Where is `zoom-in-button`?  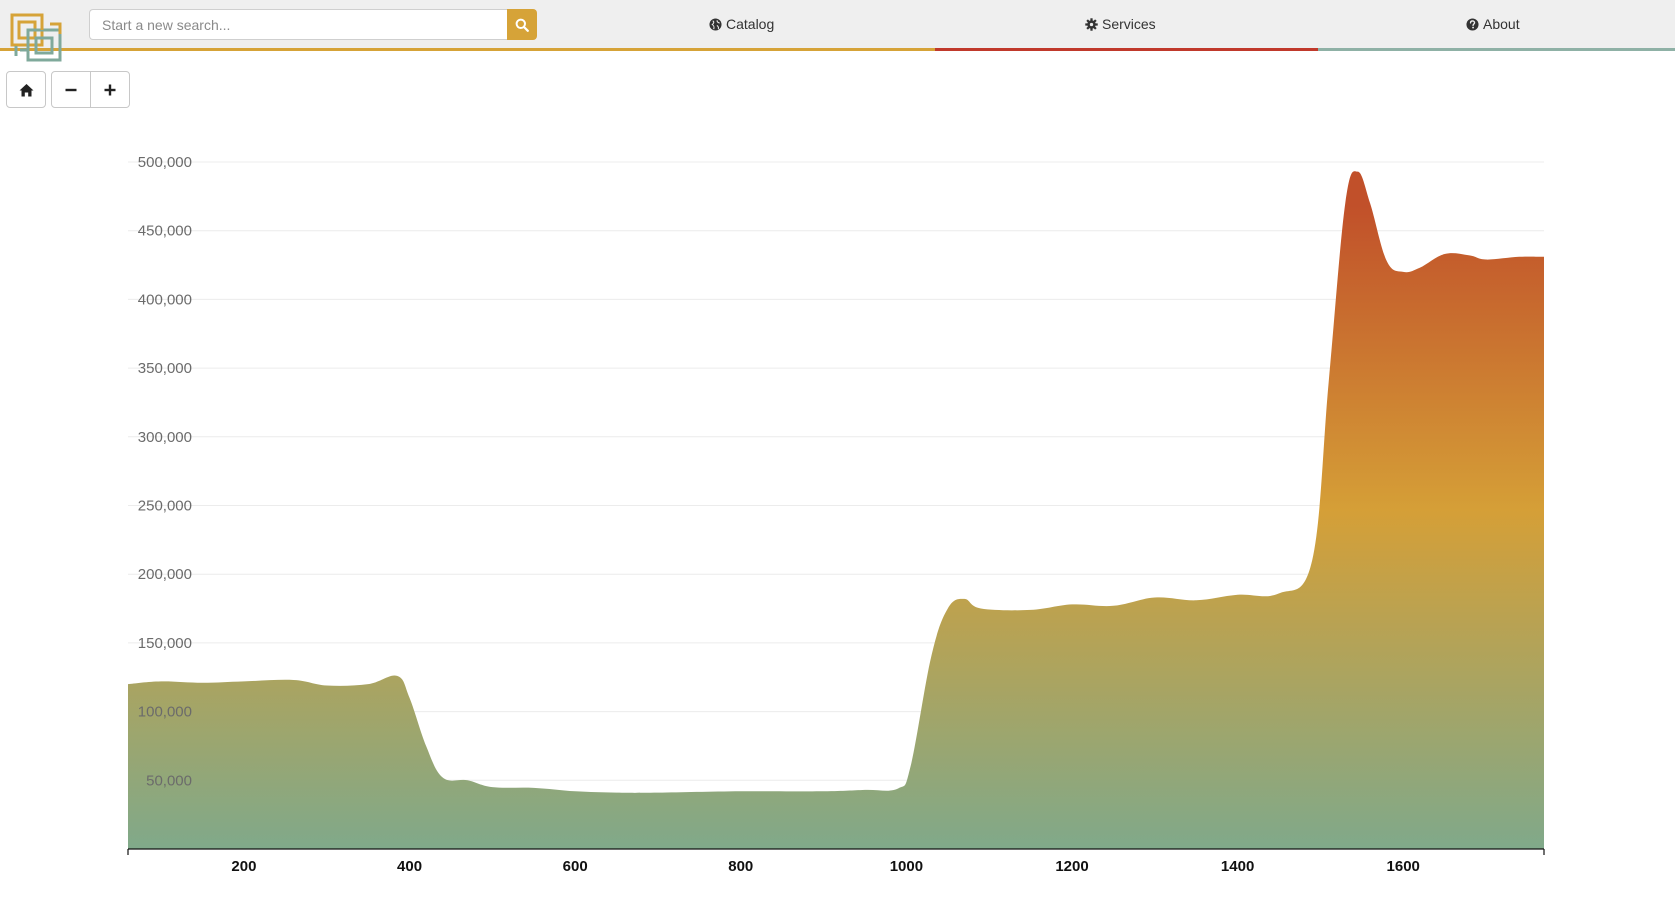 zoom-in-button is located at coordinates (110, 89).